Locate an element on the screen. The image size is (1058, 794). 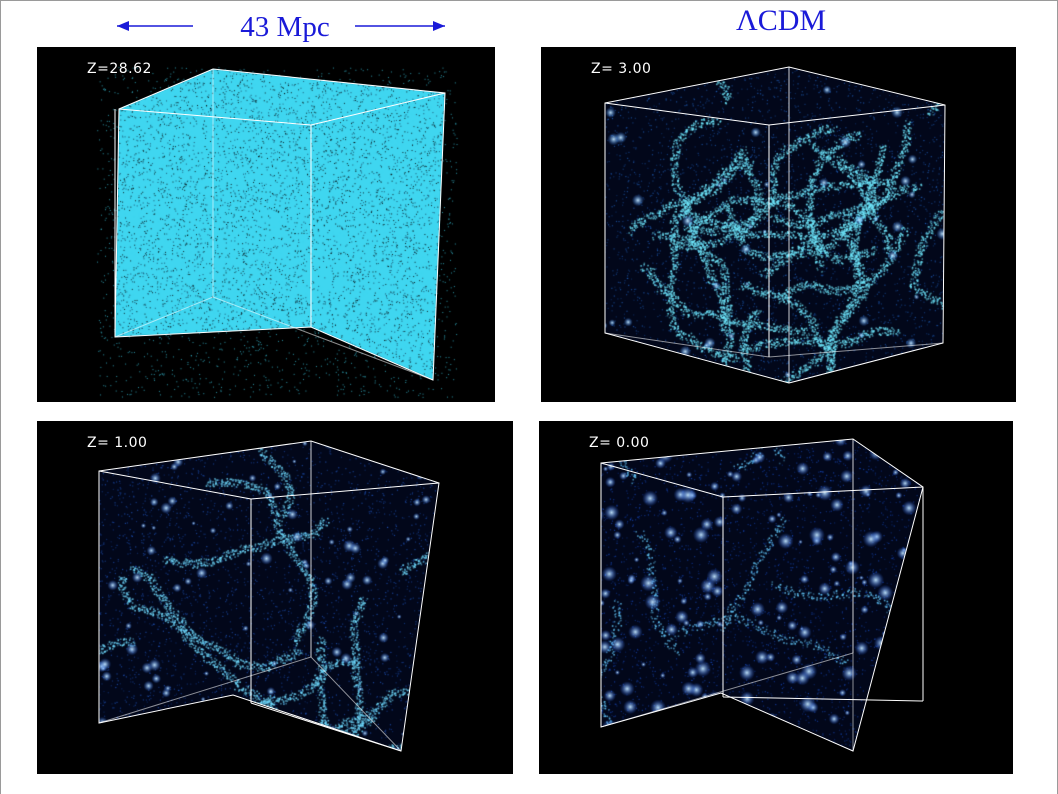
scale-length-label: 43 Mpc is located at coordinates (285, 27).